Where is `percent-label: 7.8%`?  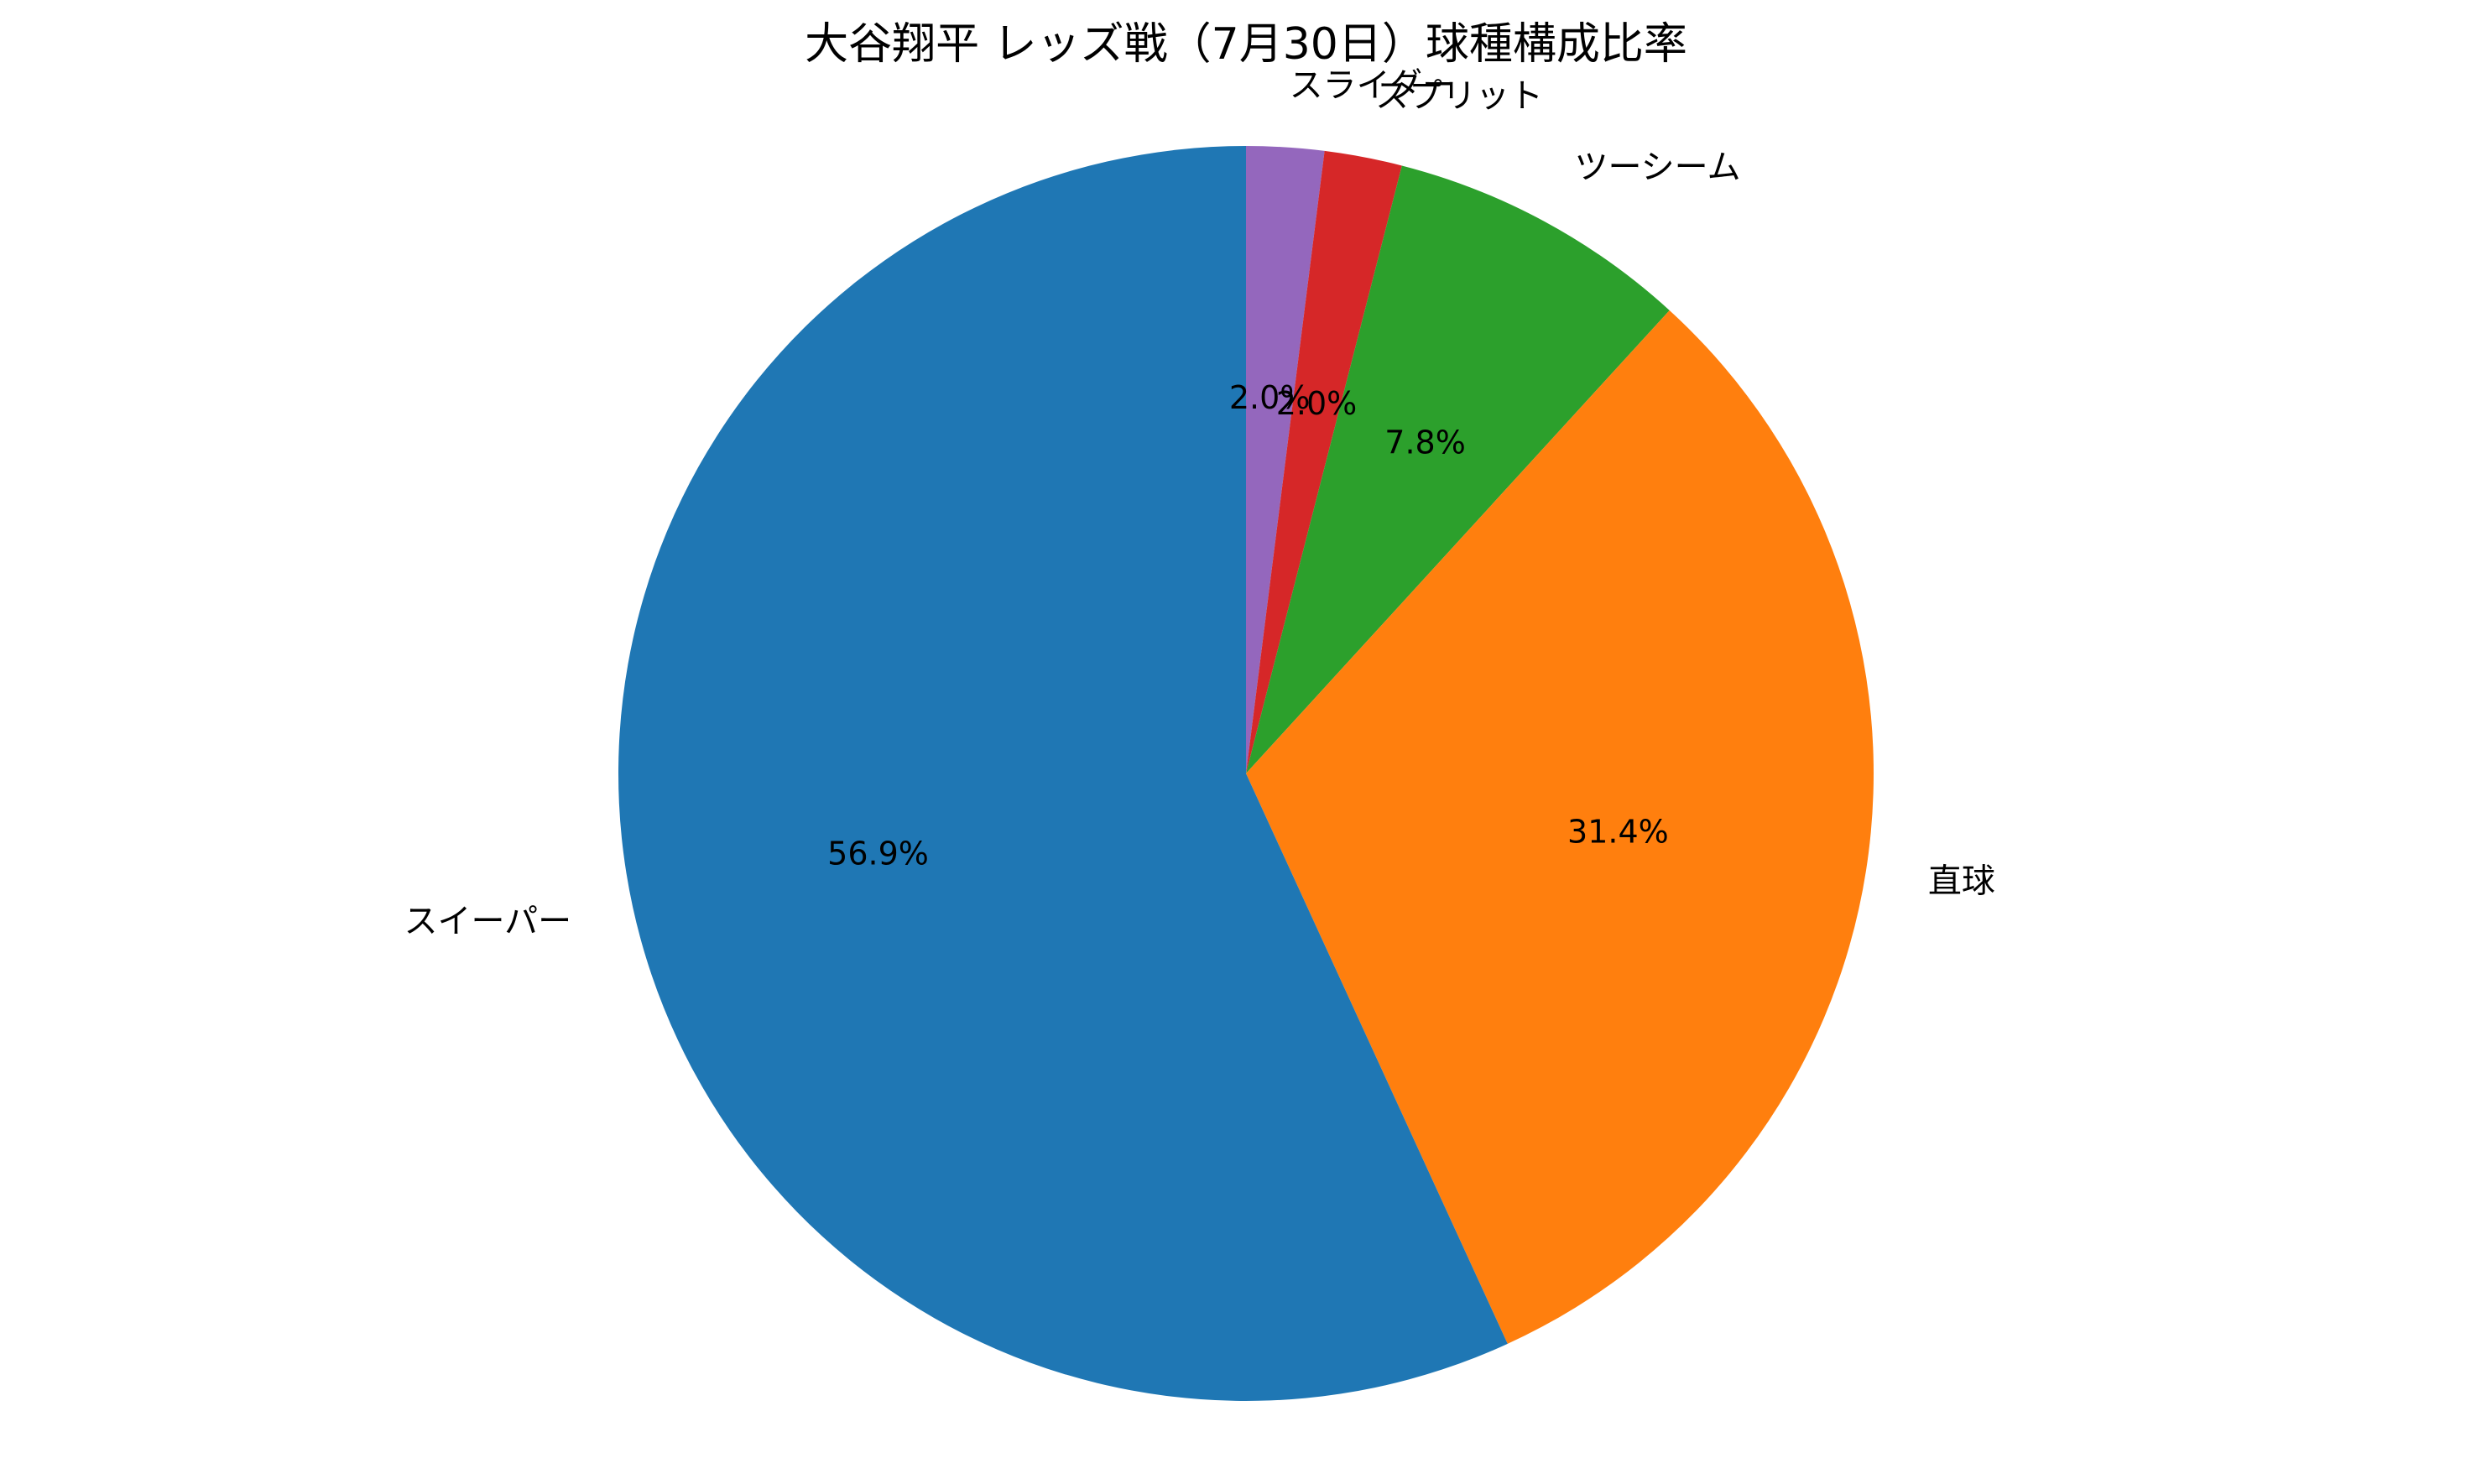 percent-label: 7.8% is located at coordinates (1425, 442).